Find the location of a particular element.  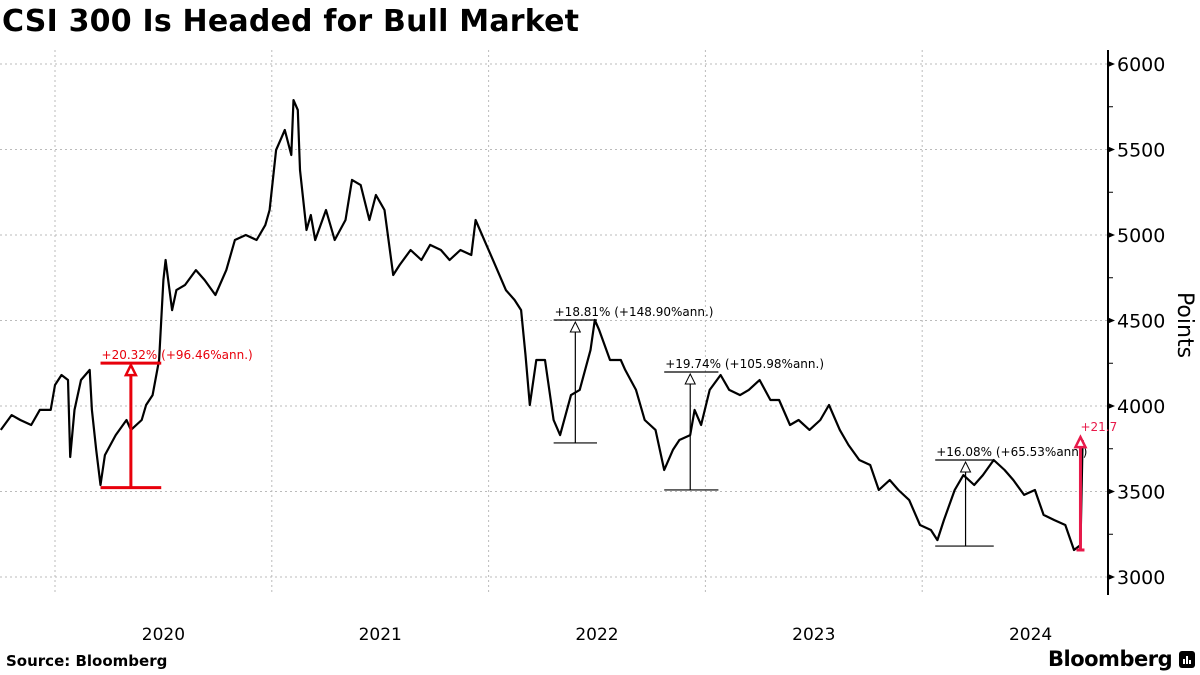

annotation-label: +19.74% (+105.98%ann.) is located at coordinates (744, 364).